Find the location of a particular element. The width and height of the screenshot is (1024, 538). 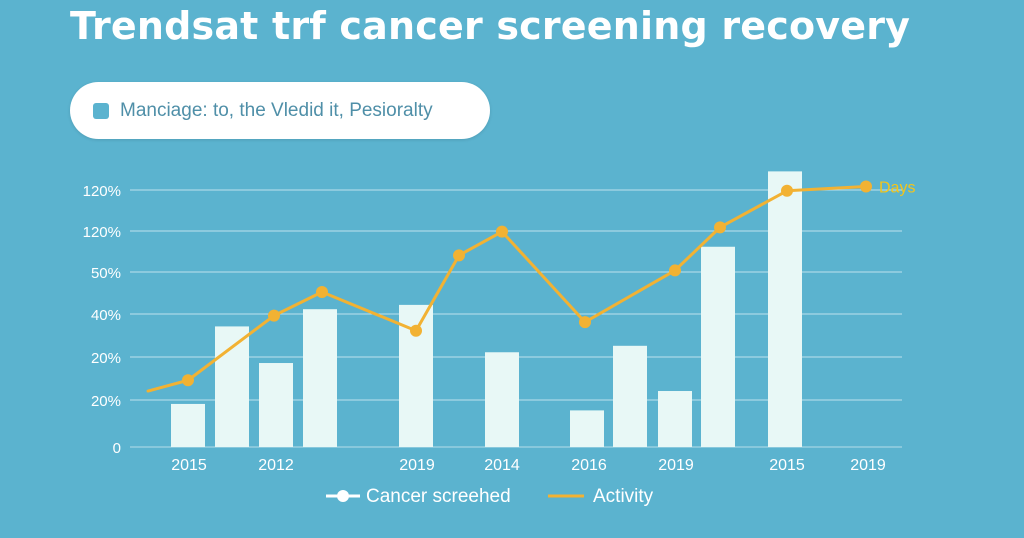

subtitle-marker-icon is located at coordinates (101, 111).